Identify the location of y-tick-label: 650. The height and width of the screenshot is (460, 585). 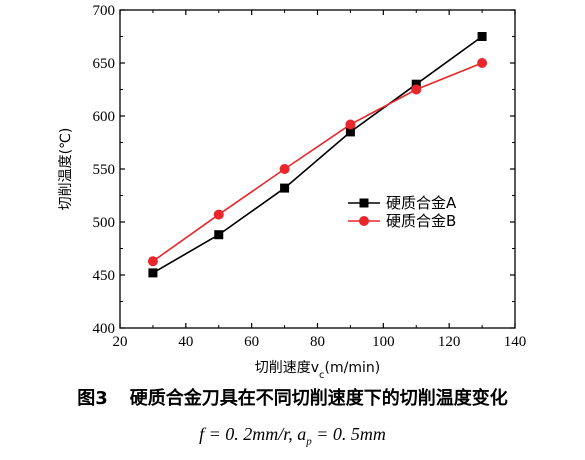
(104, 64).